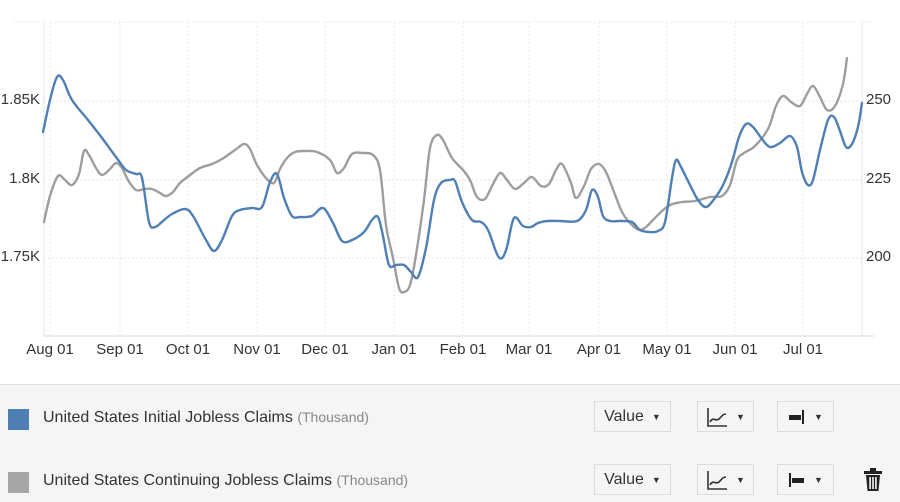 This screenshot has height=502, width=900. What do you see at coordinates (20, 99) in the screenshot?
I see `y-left-tick: 1.85K` at bounding box center [20, 99].